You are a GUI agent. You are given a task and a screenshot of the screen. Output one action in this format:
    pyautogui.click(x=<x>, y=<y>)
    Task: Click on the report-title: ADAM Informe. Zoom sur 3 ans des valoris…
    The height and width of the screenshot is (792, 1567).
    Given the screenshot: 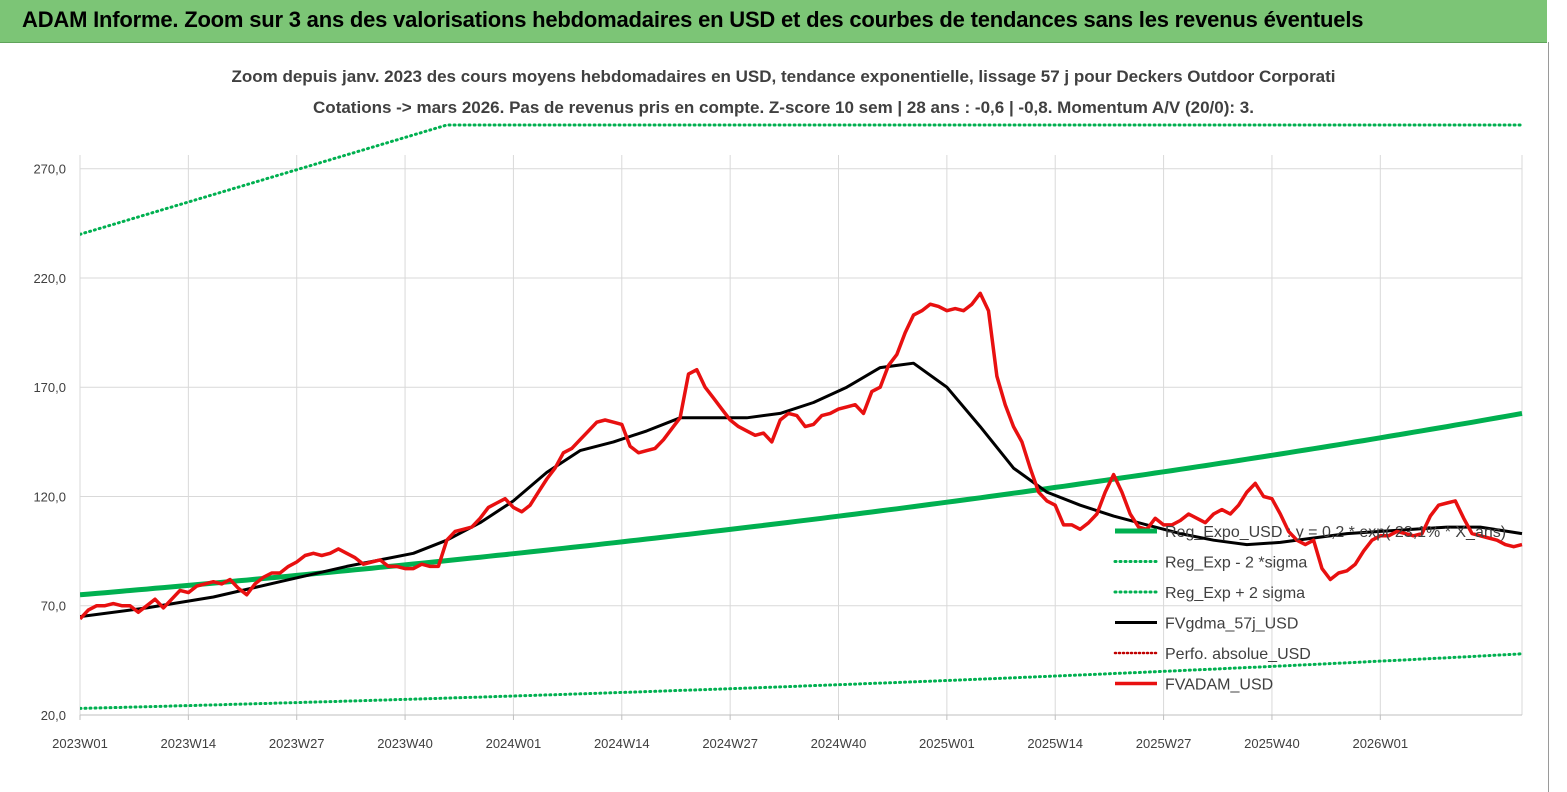 What is the action you would take?
    pyautogui.click(x=693, y=19)
    